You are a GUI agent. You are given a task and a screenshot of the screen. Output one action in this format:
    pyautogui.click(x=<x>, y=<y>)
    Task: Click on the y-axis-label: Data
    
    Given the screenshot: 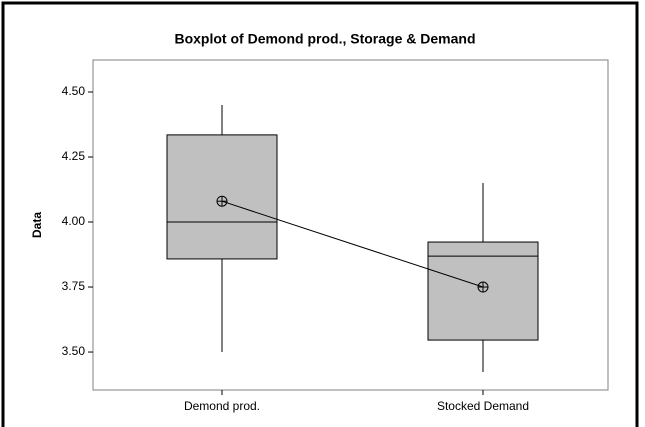 What is the action you would take?
    pyautogui.click(x=37, y=225)
    